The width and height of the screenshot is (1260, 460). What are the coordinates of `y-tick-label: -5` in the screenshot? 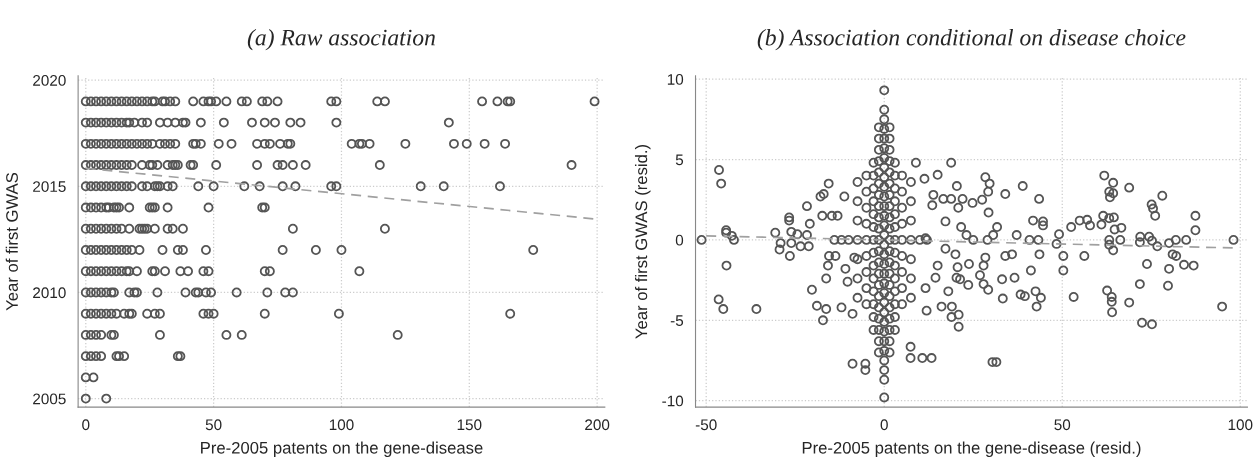 It's located at (677, 320).